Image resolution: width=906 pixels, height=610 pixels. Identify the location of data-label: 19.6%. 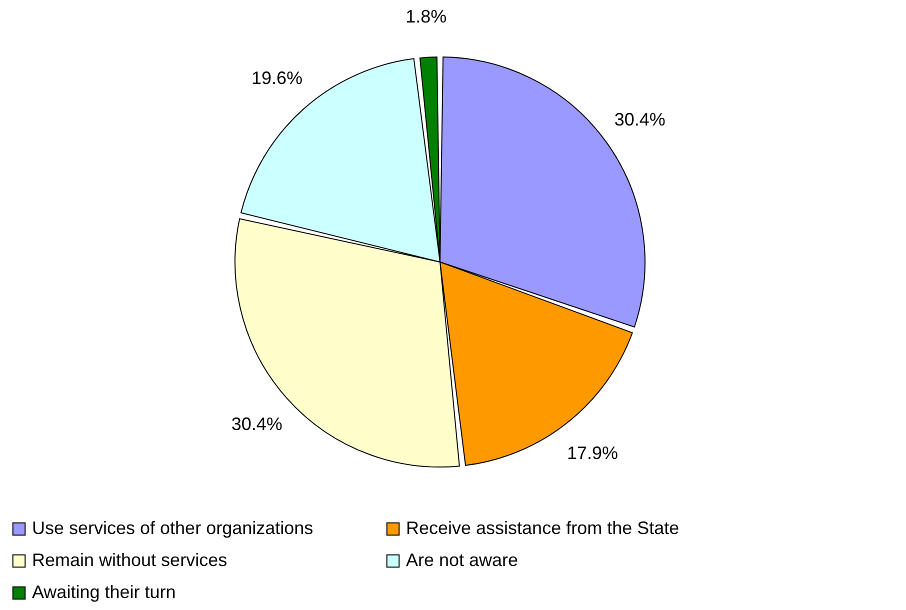
(276, 78).